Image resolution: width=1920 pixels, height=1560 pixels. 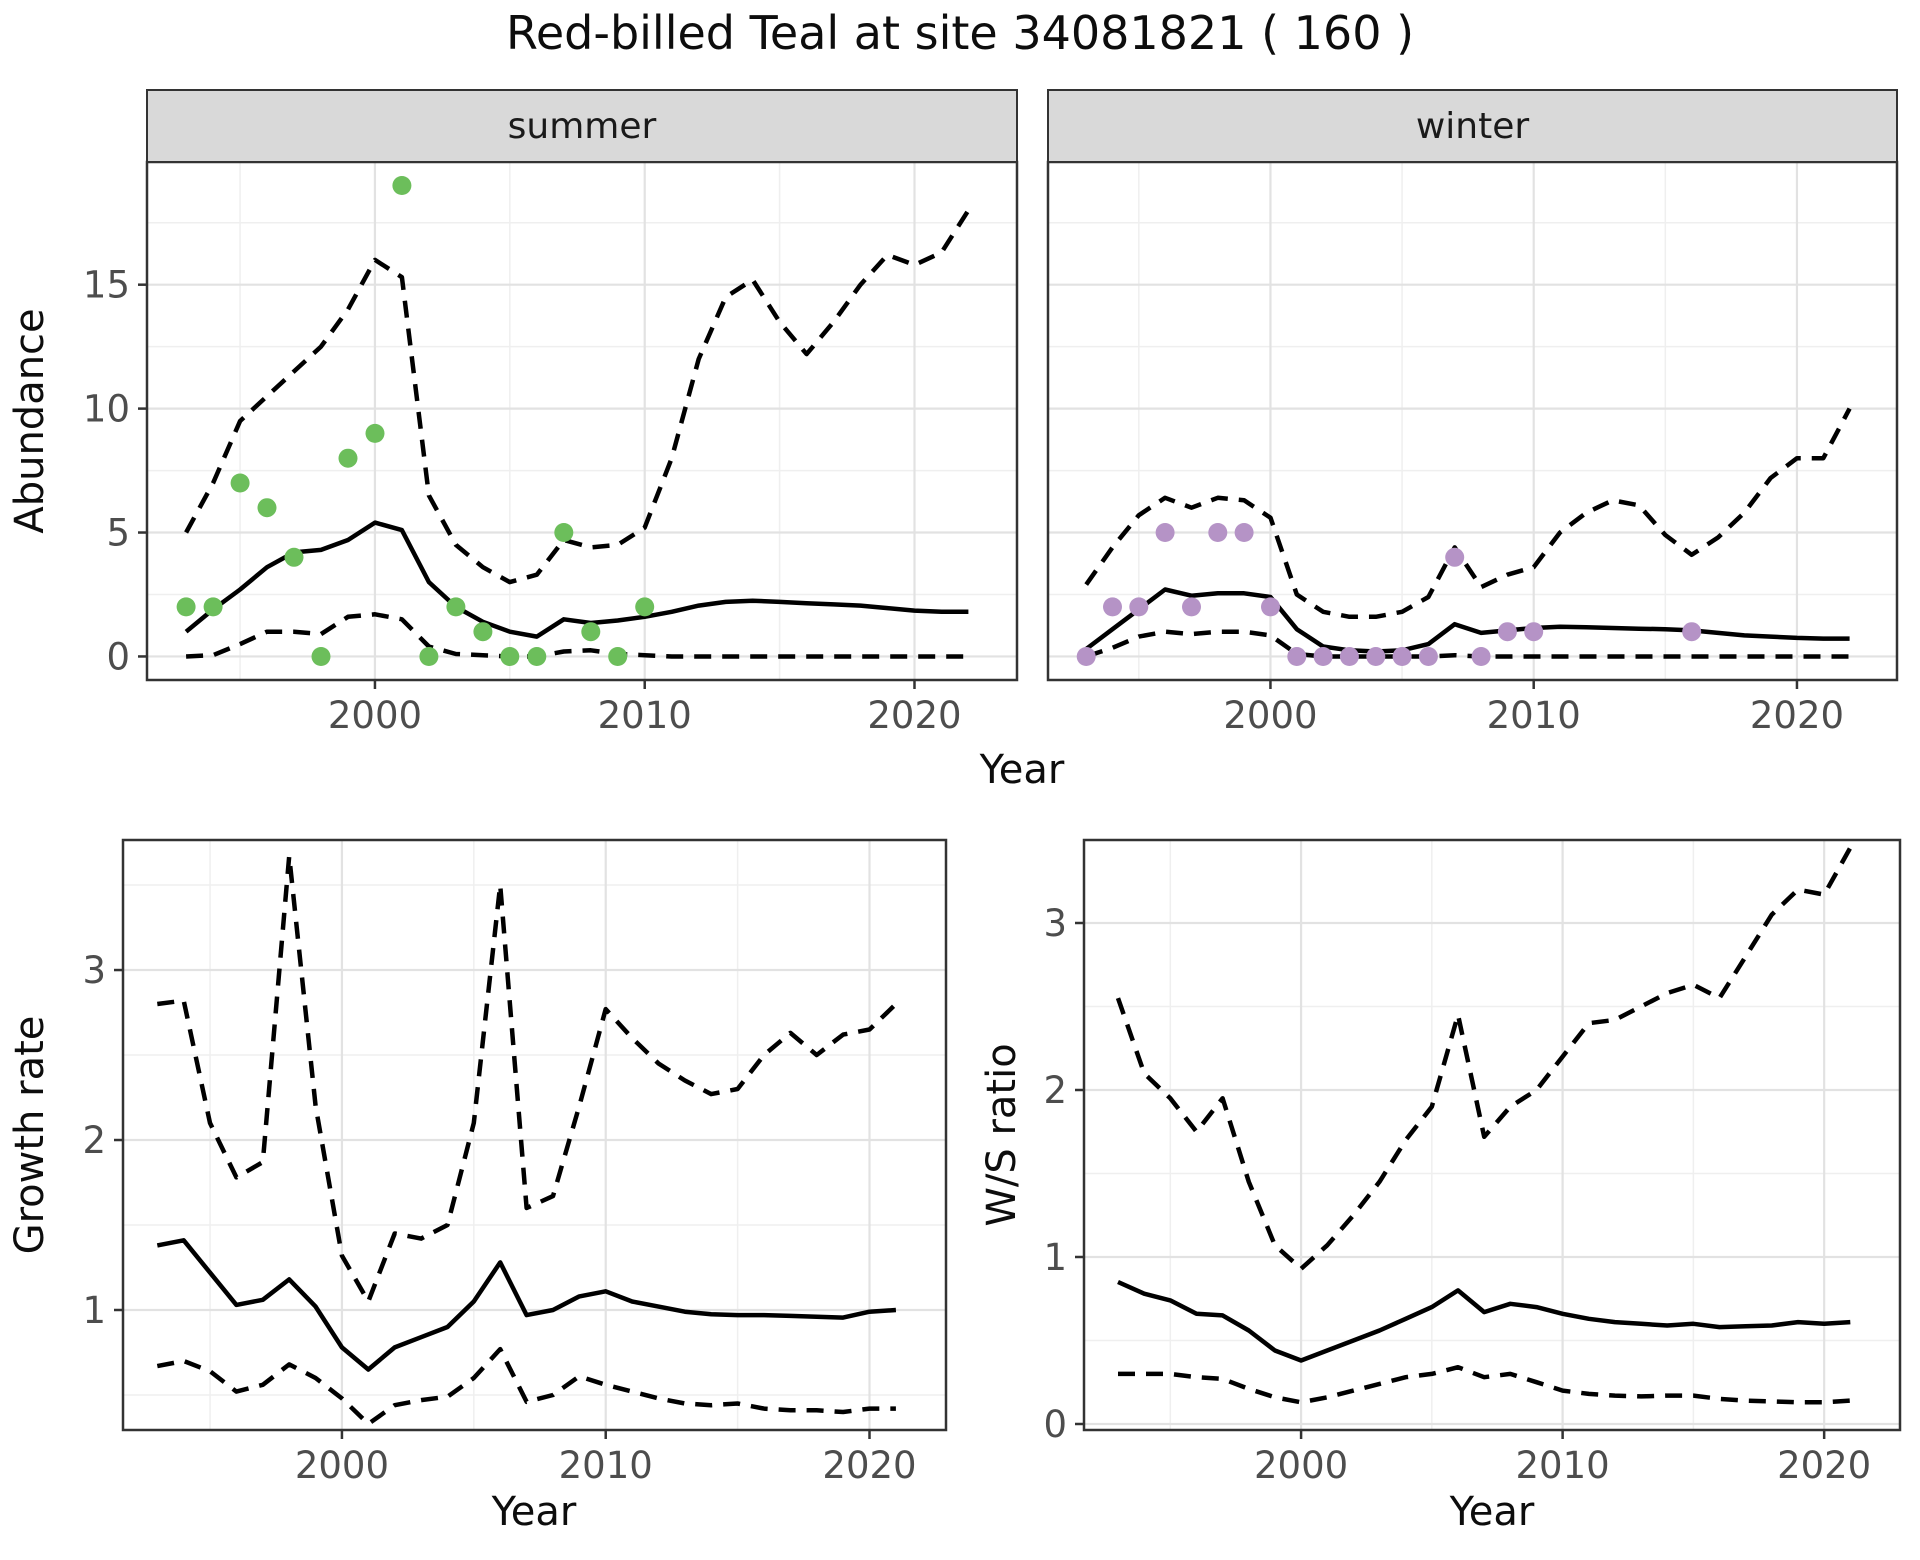 I want to click on y-tick-label: 10, so click(x=106, y=409).